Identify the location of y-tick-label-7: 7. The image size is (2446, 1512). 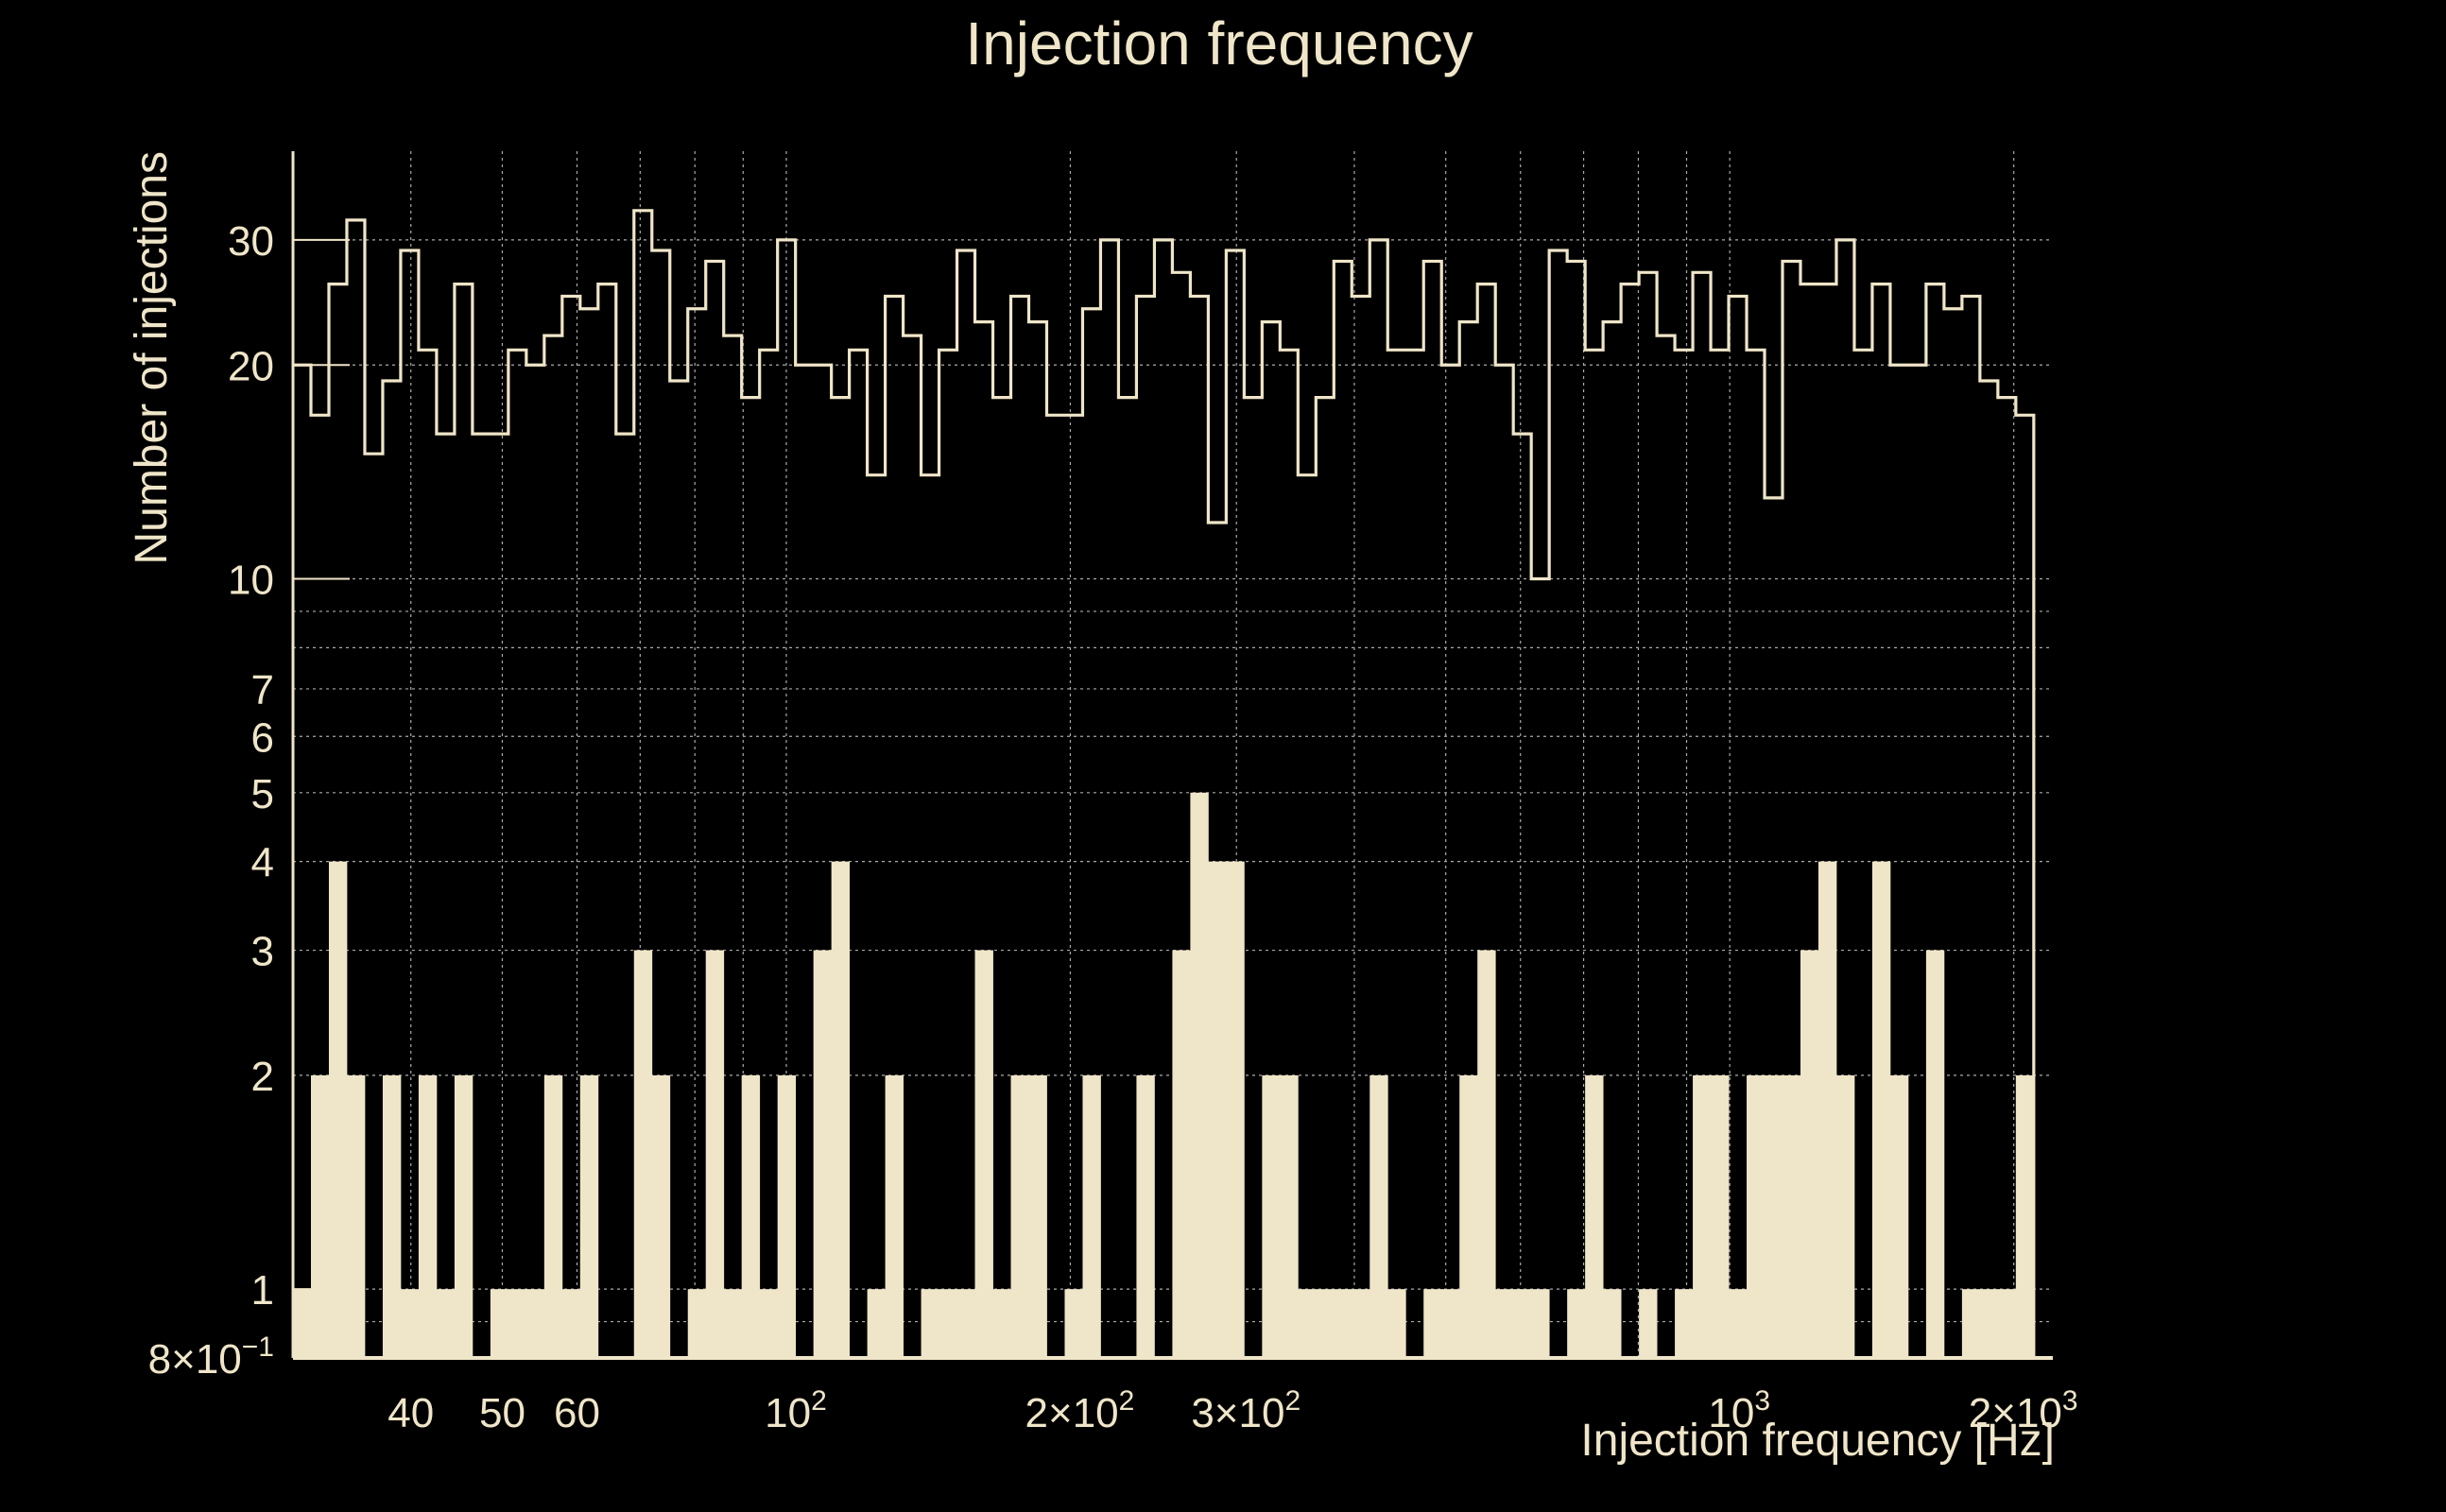
(262, 690).